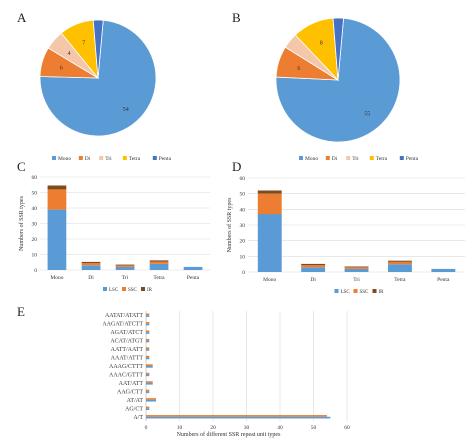 Image resolution: width=474 pixels, height=441 pixels. Describe the element at coordinates (321, 44) in the screenshot. I see `pie-value-label: 8` at that location.